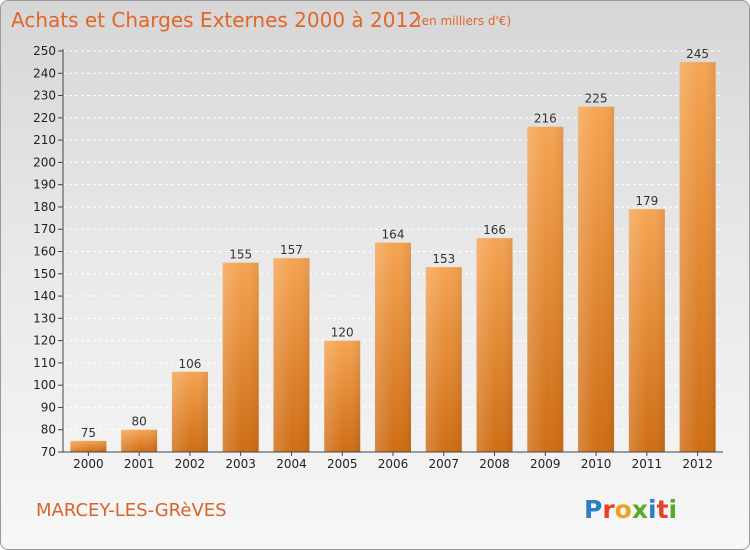 Image resolution: width=750 pixels, height=550 pixels. What do you see at coordinates (216, 20) in the screenshot?
I see `chart-title: Achats et Charges Externes 2000 à 2012` at bounding box center [216, 20].